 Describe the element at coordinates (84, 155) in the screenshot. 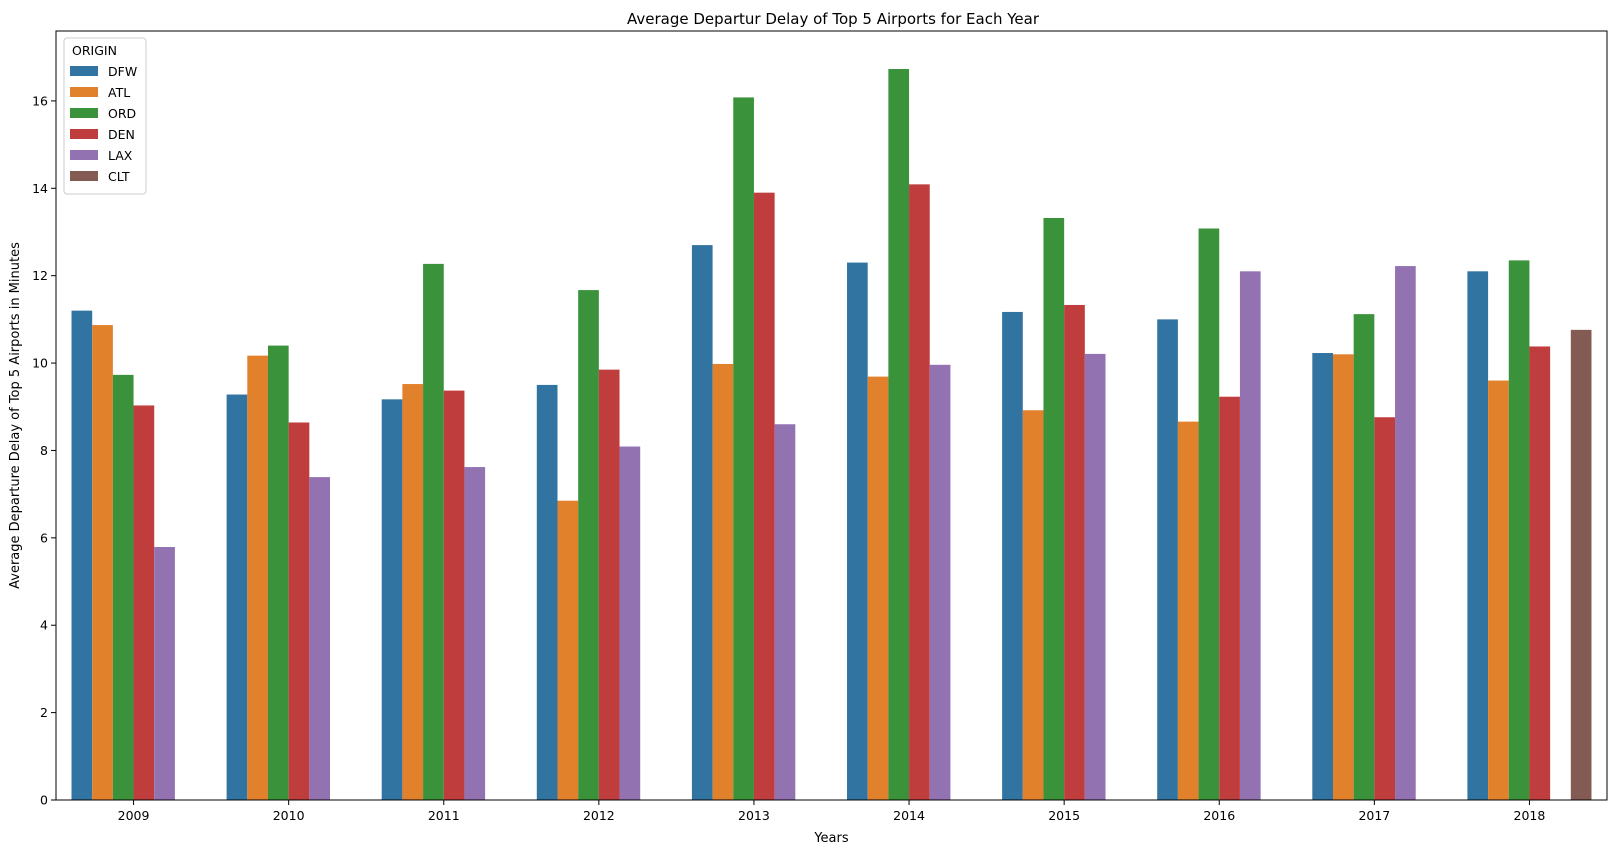

I see `legend-swatch-lax` at that location.